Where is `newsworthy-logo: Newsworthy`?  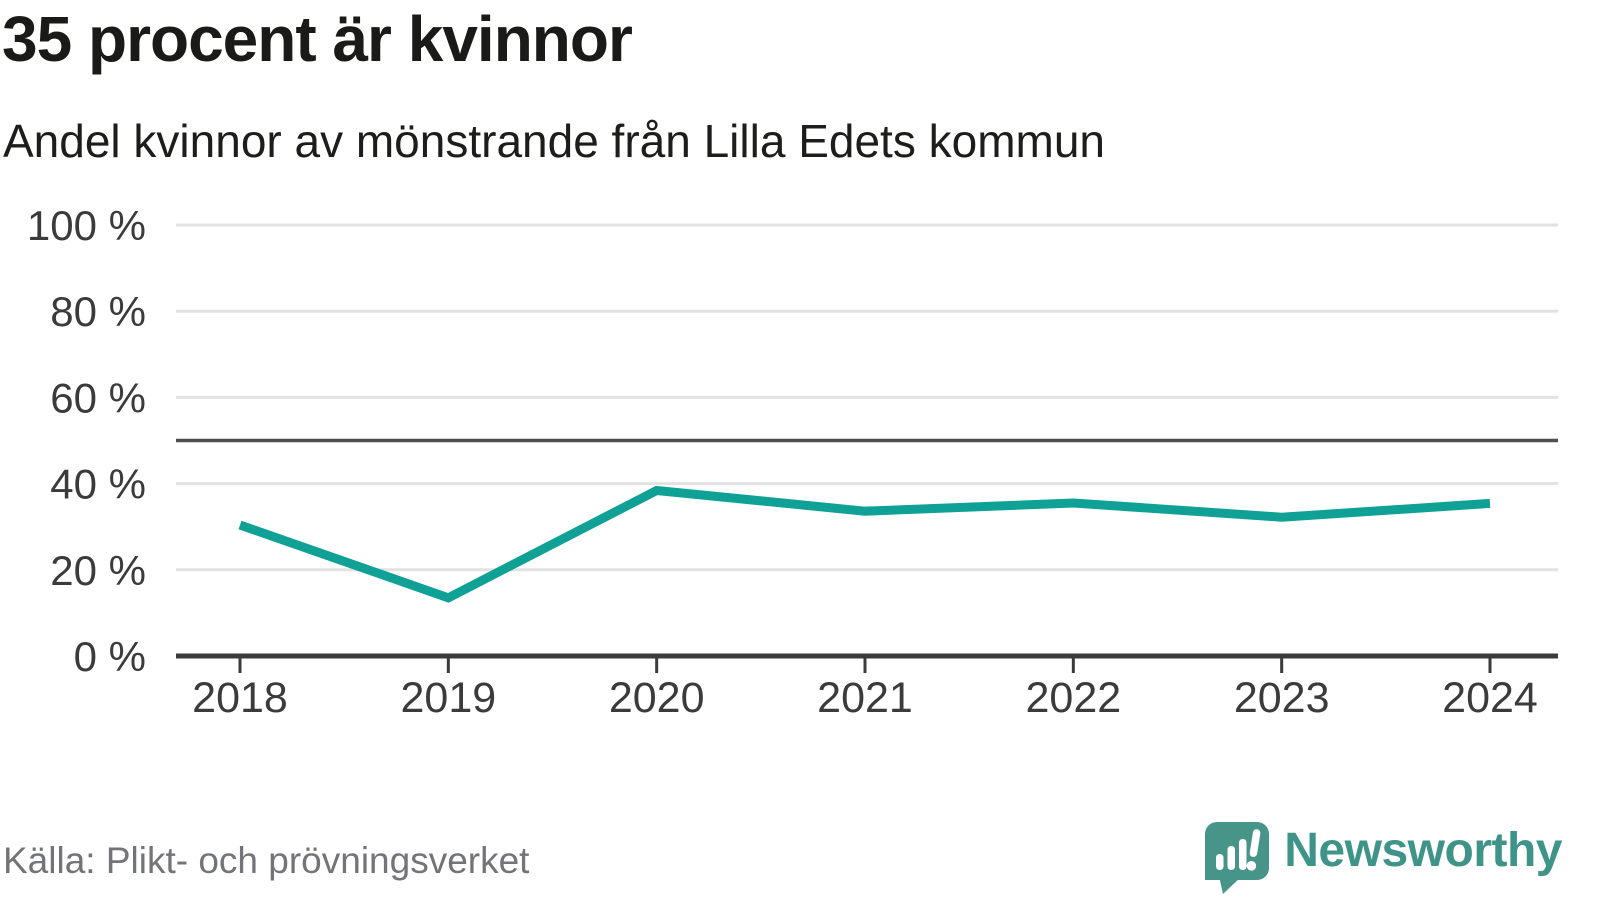 newsworthy-logo: Newsworthy is located at coordinates (1383, 856).